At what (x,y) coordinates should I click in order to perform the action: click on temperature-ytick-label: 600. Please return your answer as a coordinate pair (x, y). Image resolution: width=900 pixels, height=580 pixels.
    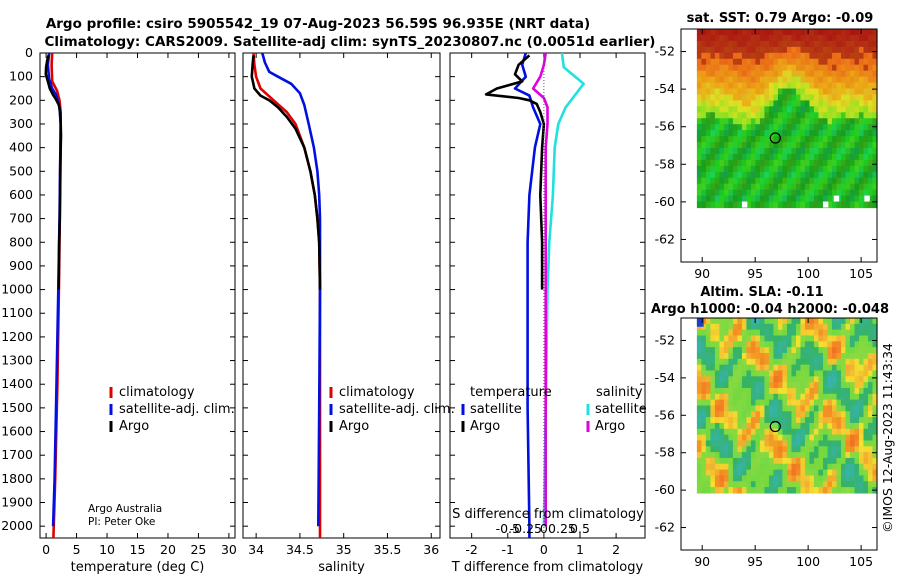
    Looking at the image, I should click on (21, 194).